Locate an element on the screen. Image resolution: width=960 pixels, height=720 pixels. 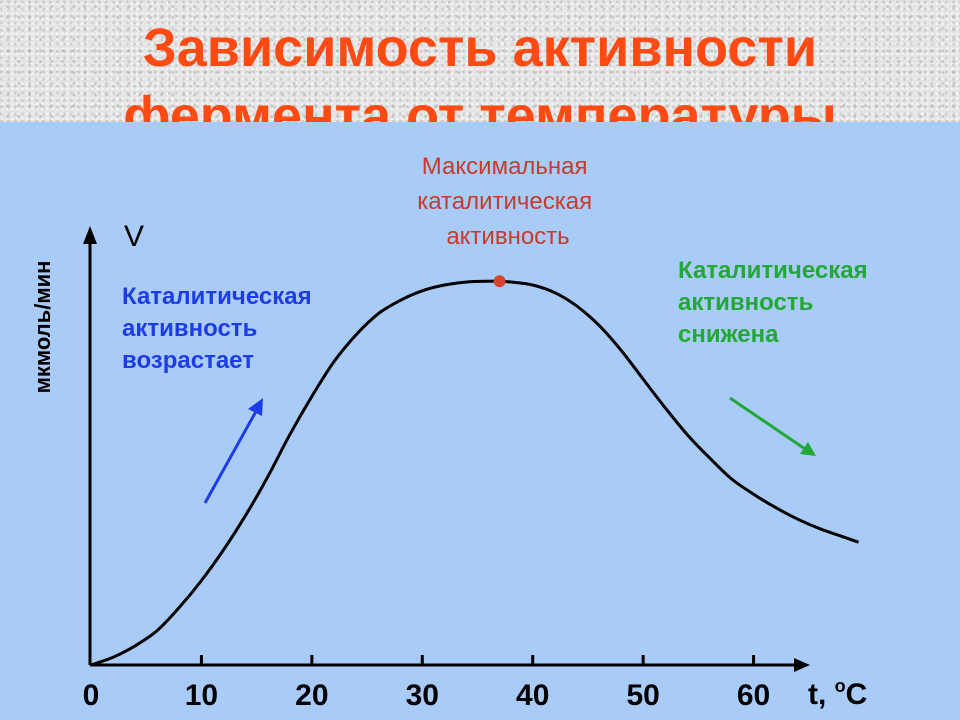
x-axis-arrow-icon is located at coordinates (802, 665).